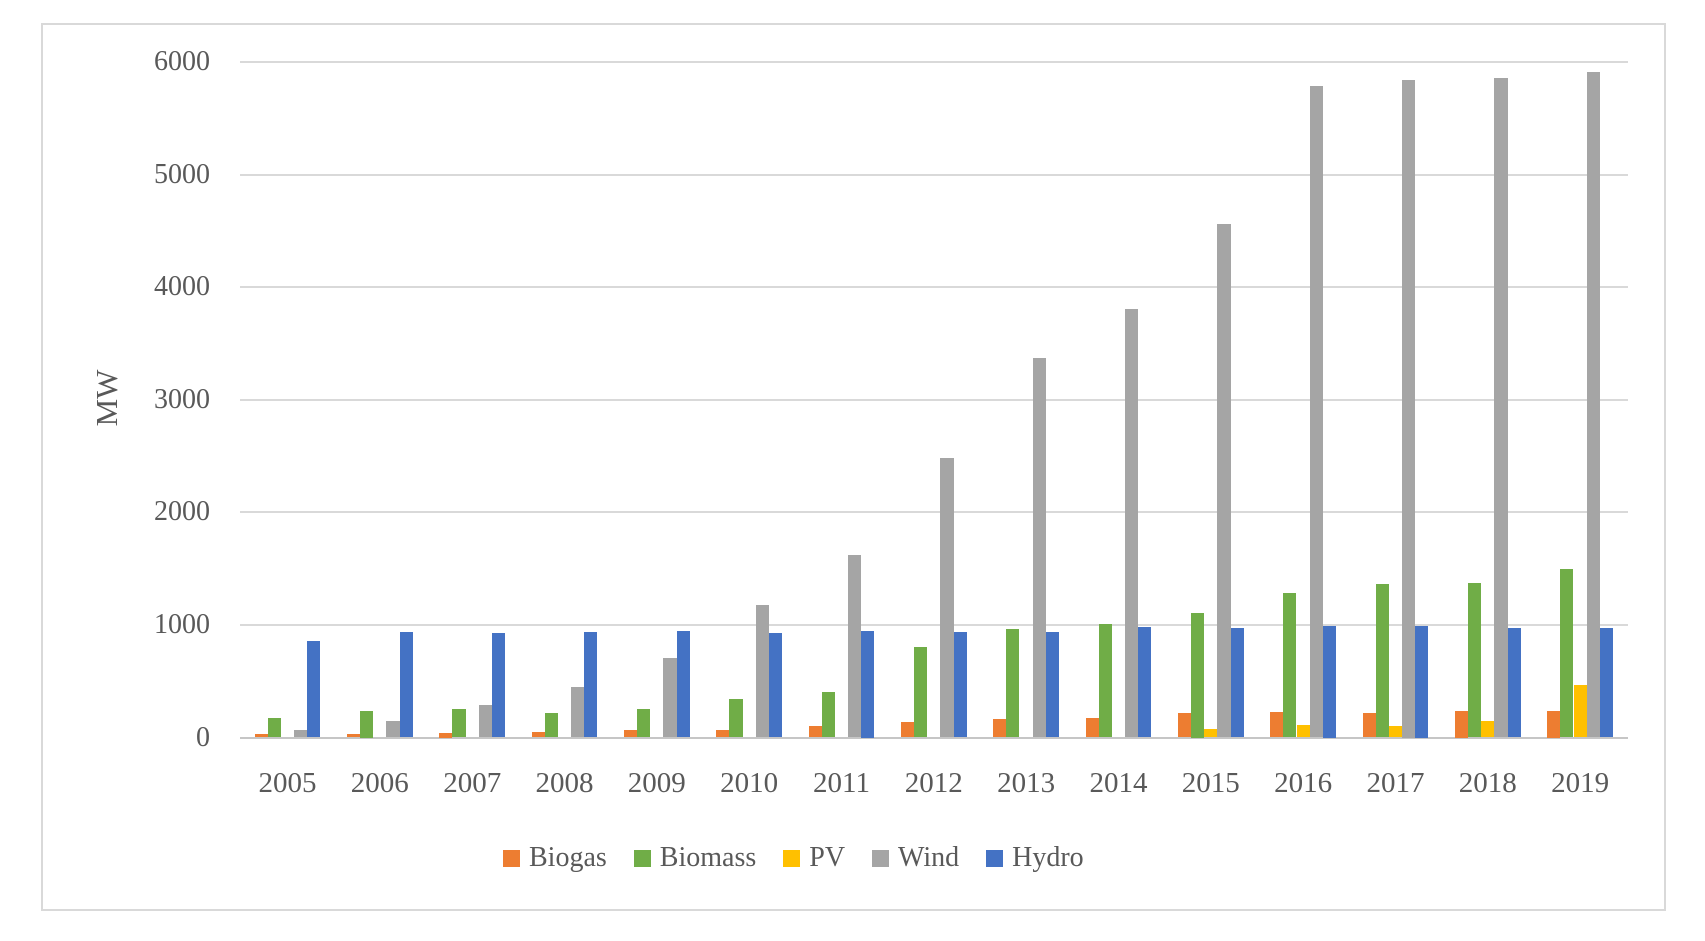 Image resolution: width=1705 pixels, height=941 pixels. What do you see at coordinates (670, 697) in the screenshot?
I see `bar-wind-2009` at bounding box center [670, 697].